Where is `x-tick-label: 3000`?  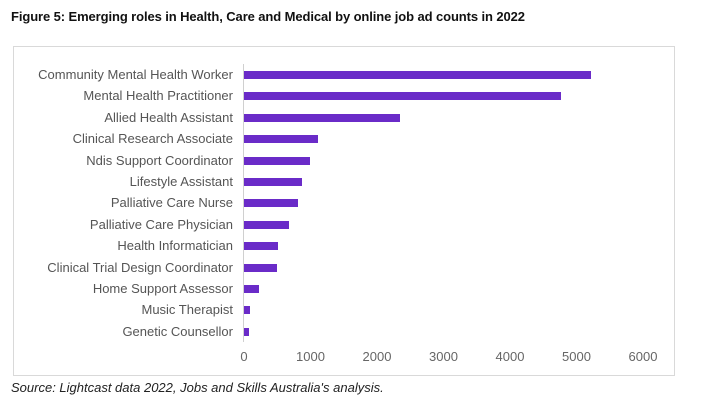
x-tick-label: 3000 is located at coordinates (443, 356).